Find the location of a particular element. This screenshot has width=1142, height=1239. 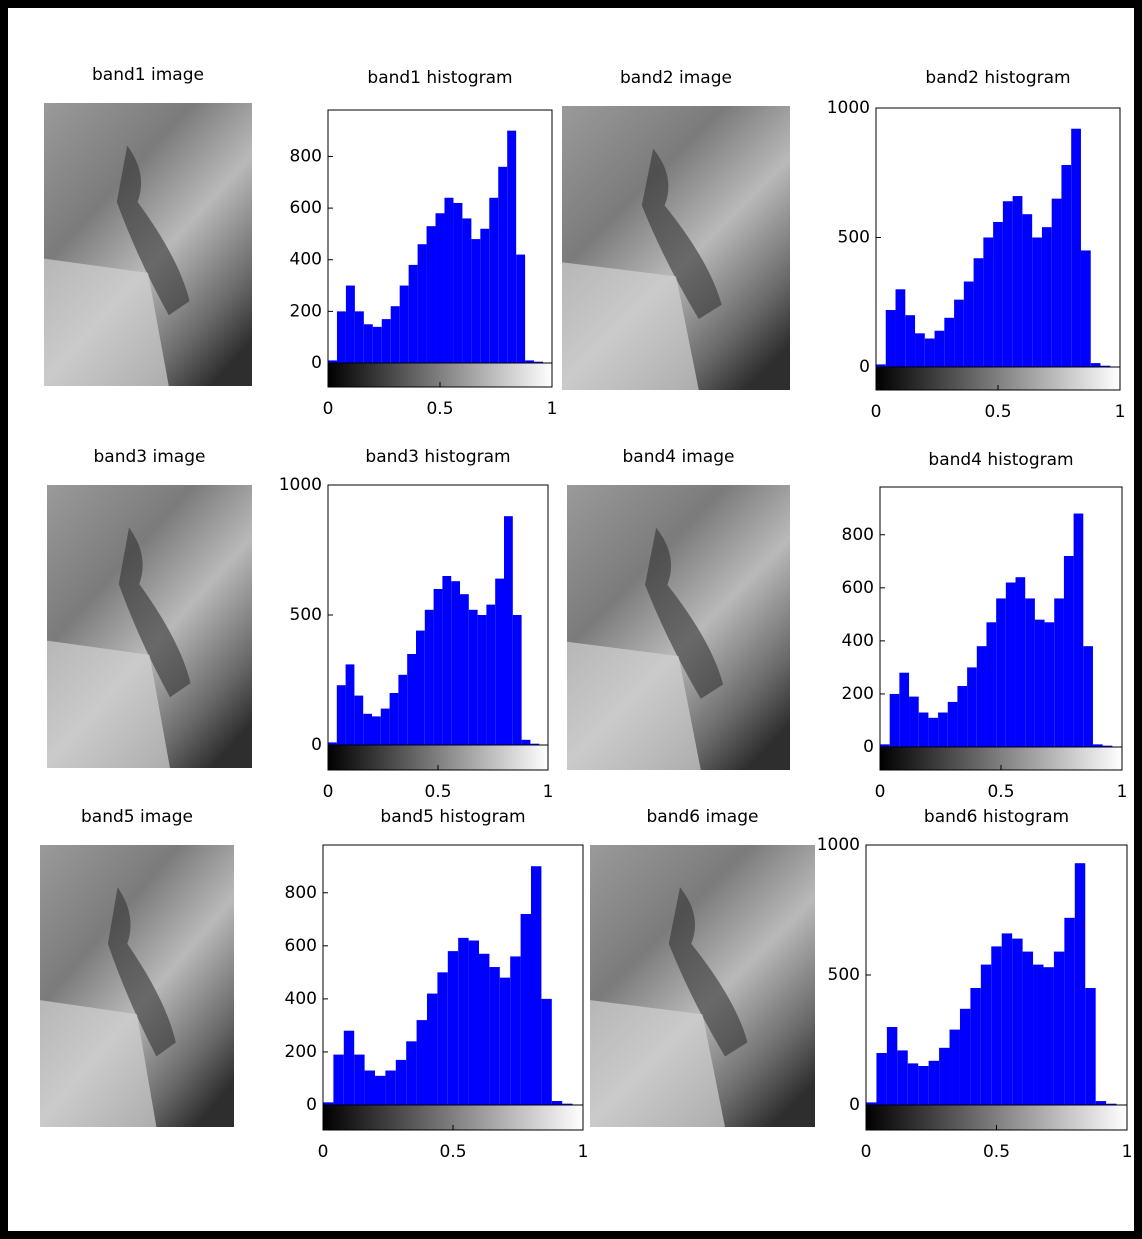

y-tick-label: 800 is located at coordinates (301, 893).